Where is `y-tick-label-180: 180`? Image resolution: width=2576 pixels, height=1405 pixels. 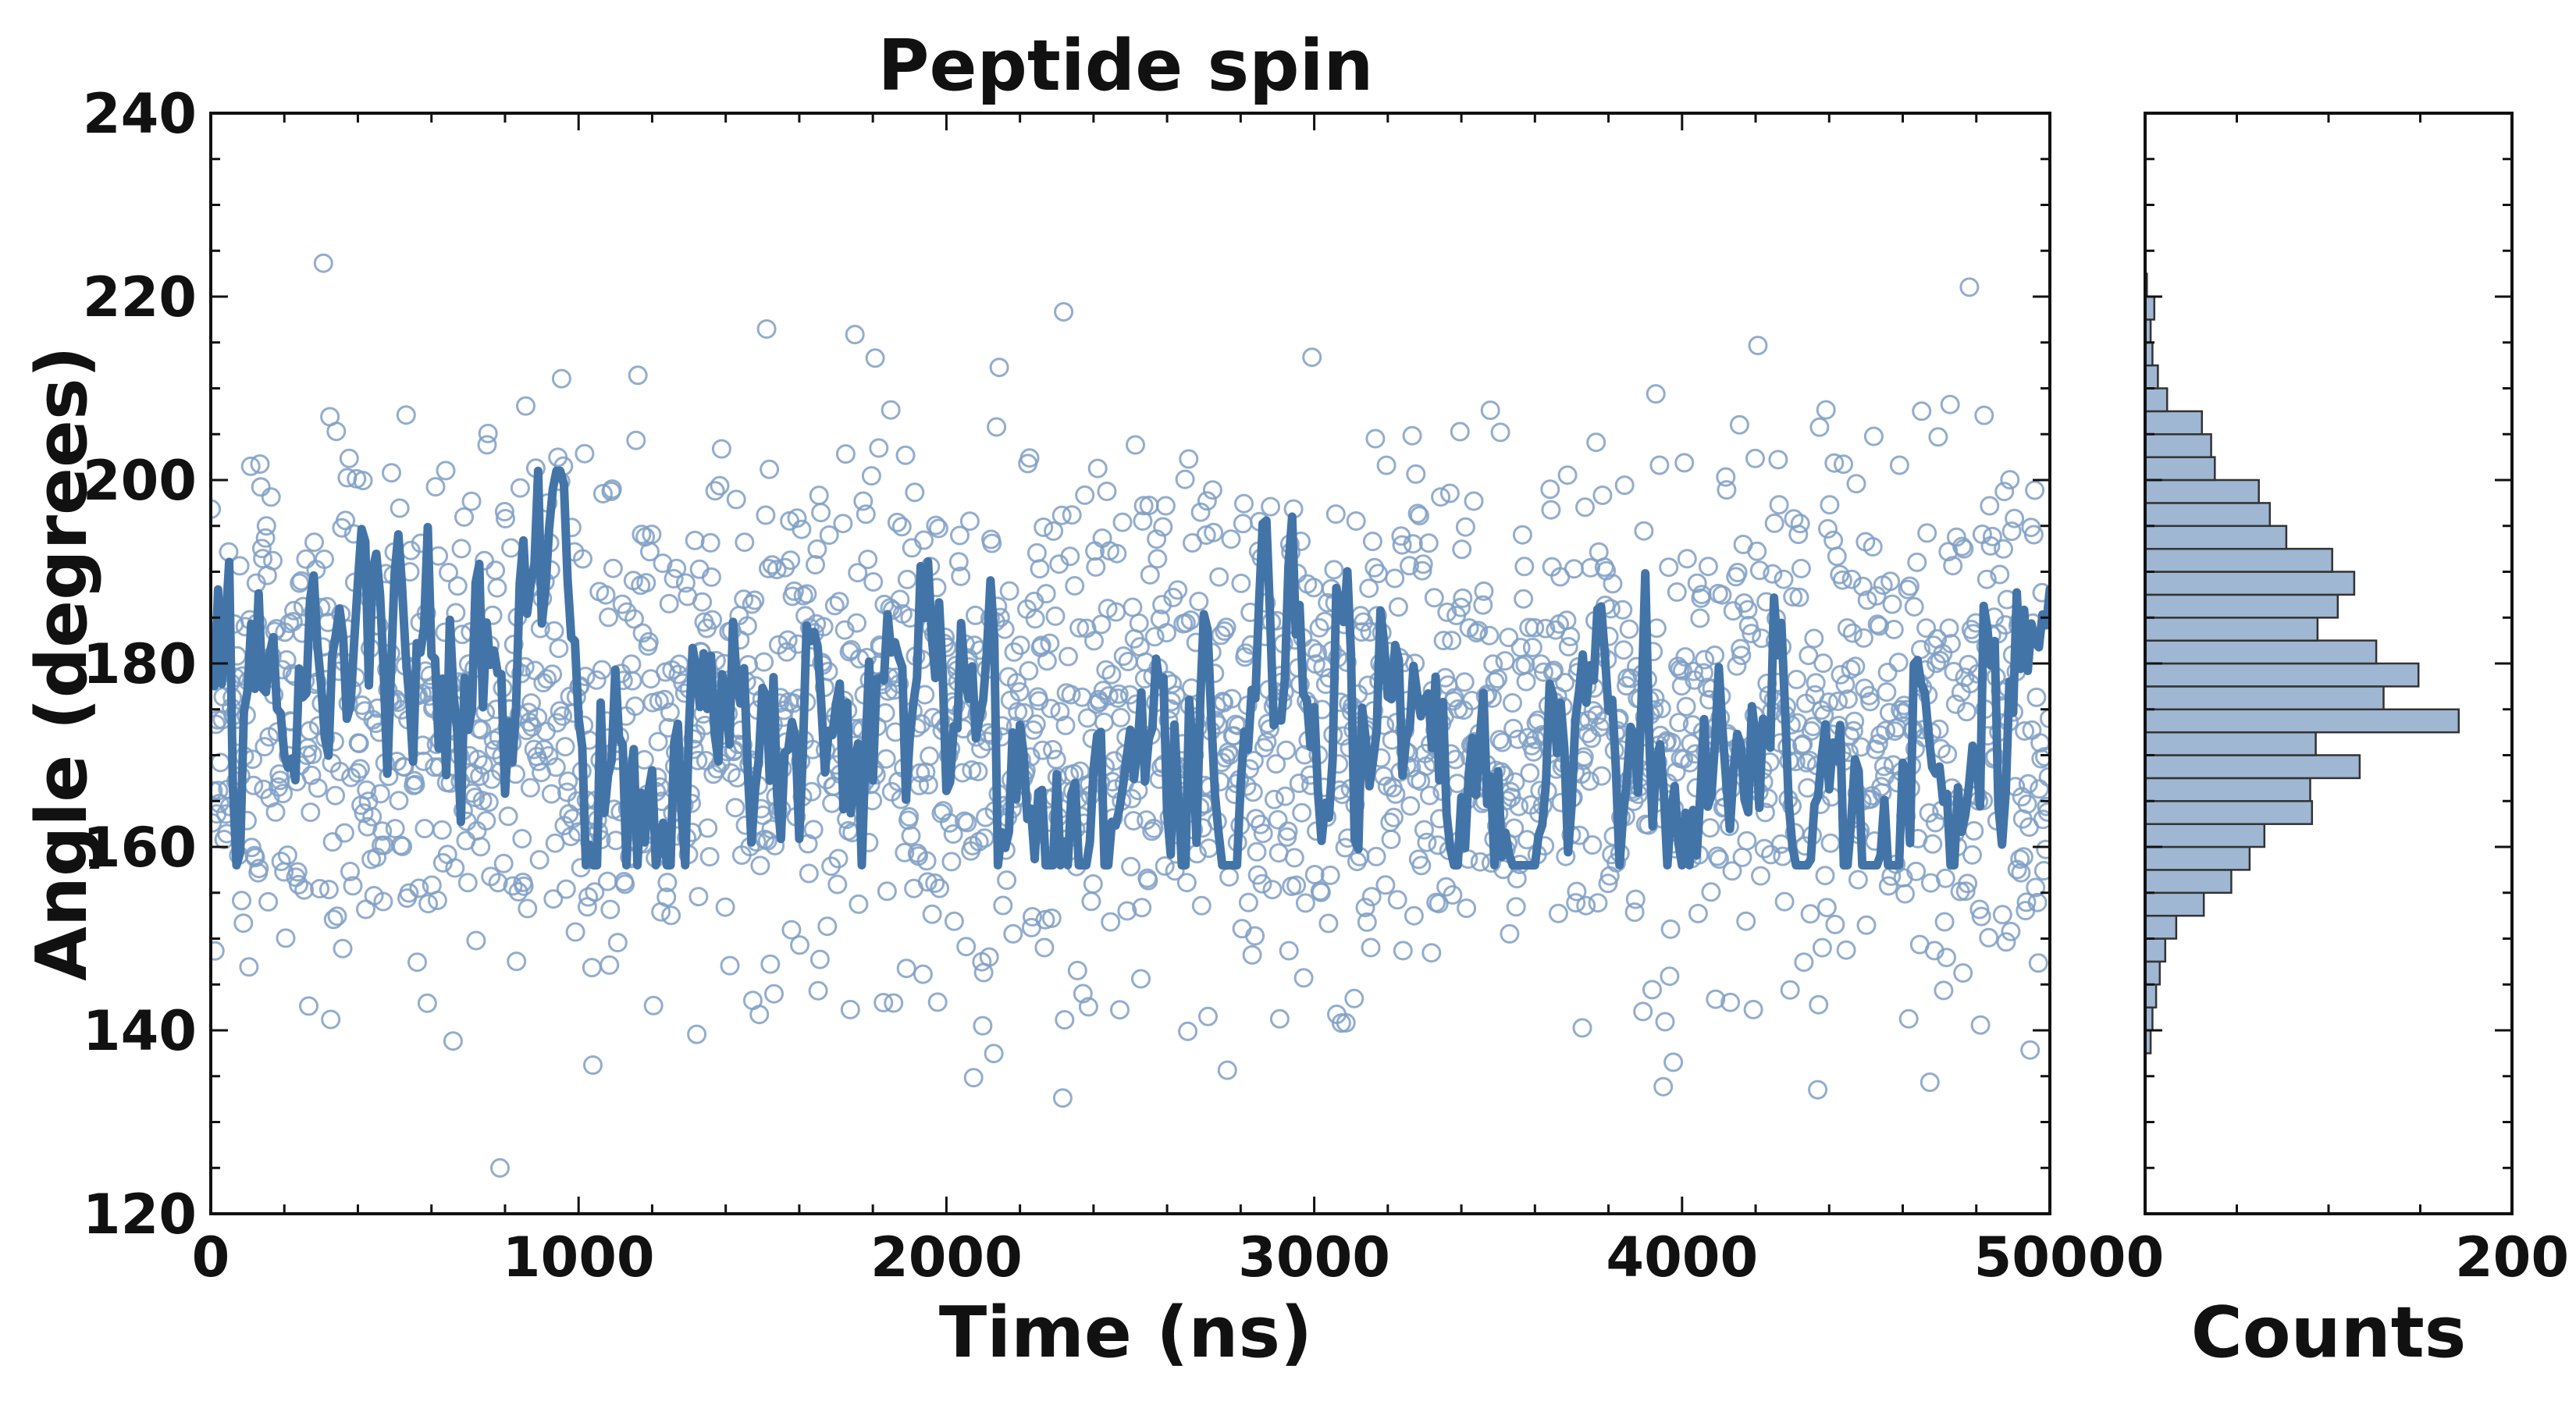
y-tick-label-180: 180 is located at coordinates (140, 664).